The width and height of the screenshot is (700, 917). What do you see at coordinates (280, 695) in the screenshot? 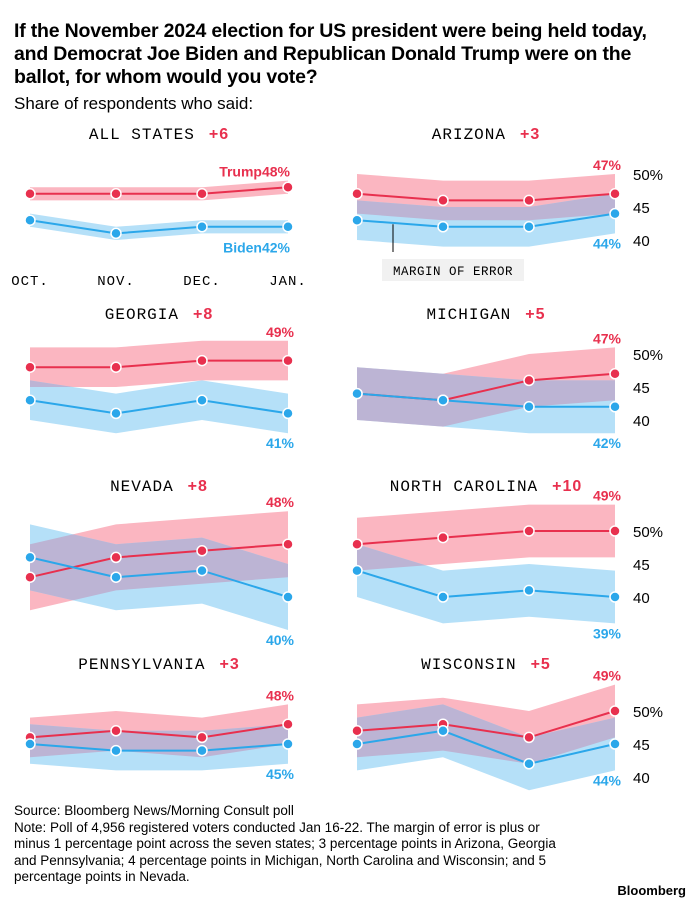
I see `pennsylvania-trump-end-label: 48%` at bounding box center [280, 695].